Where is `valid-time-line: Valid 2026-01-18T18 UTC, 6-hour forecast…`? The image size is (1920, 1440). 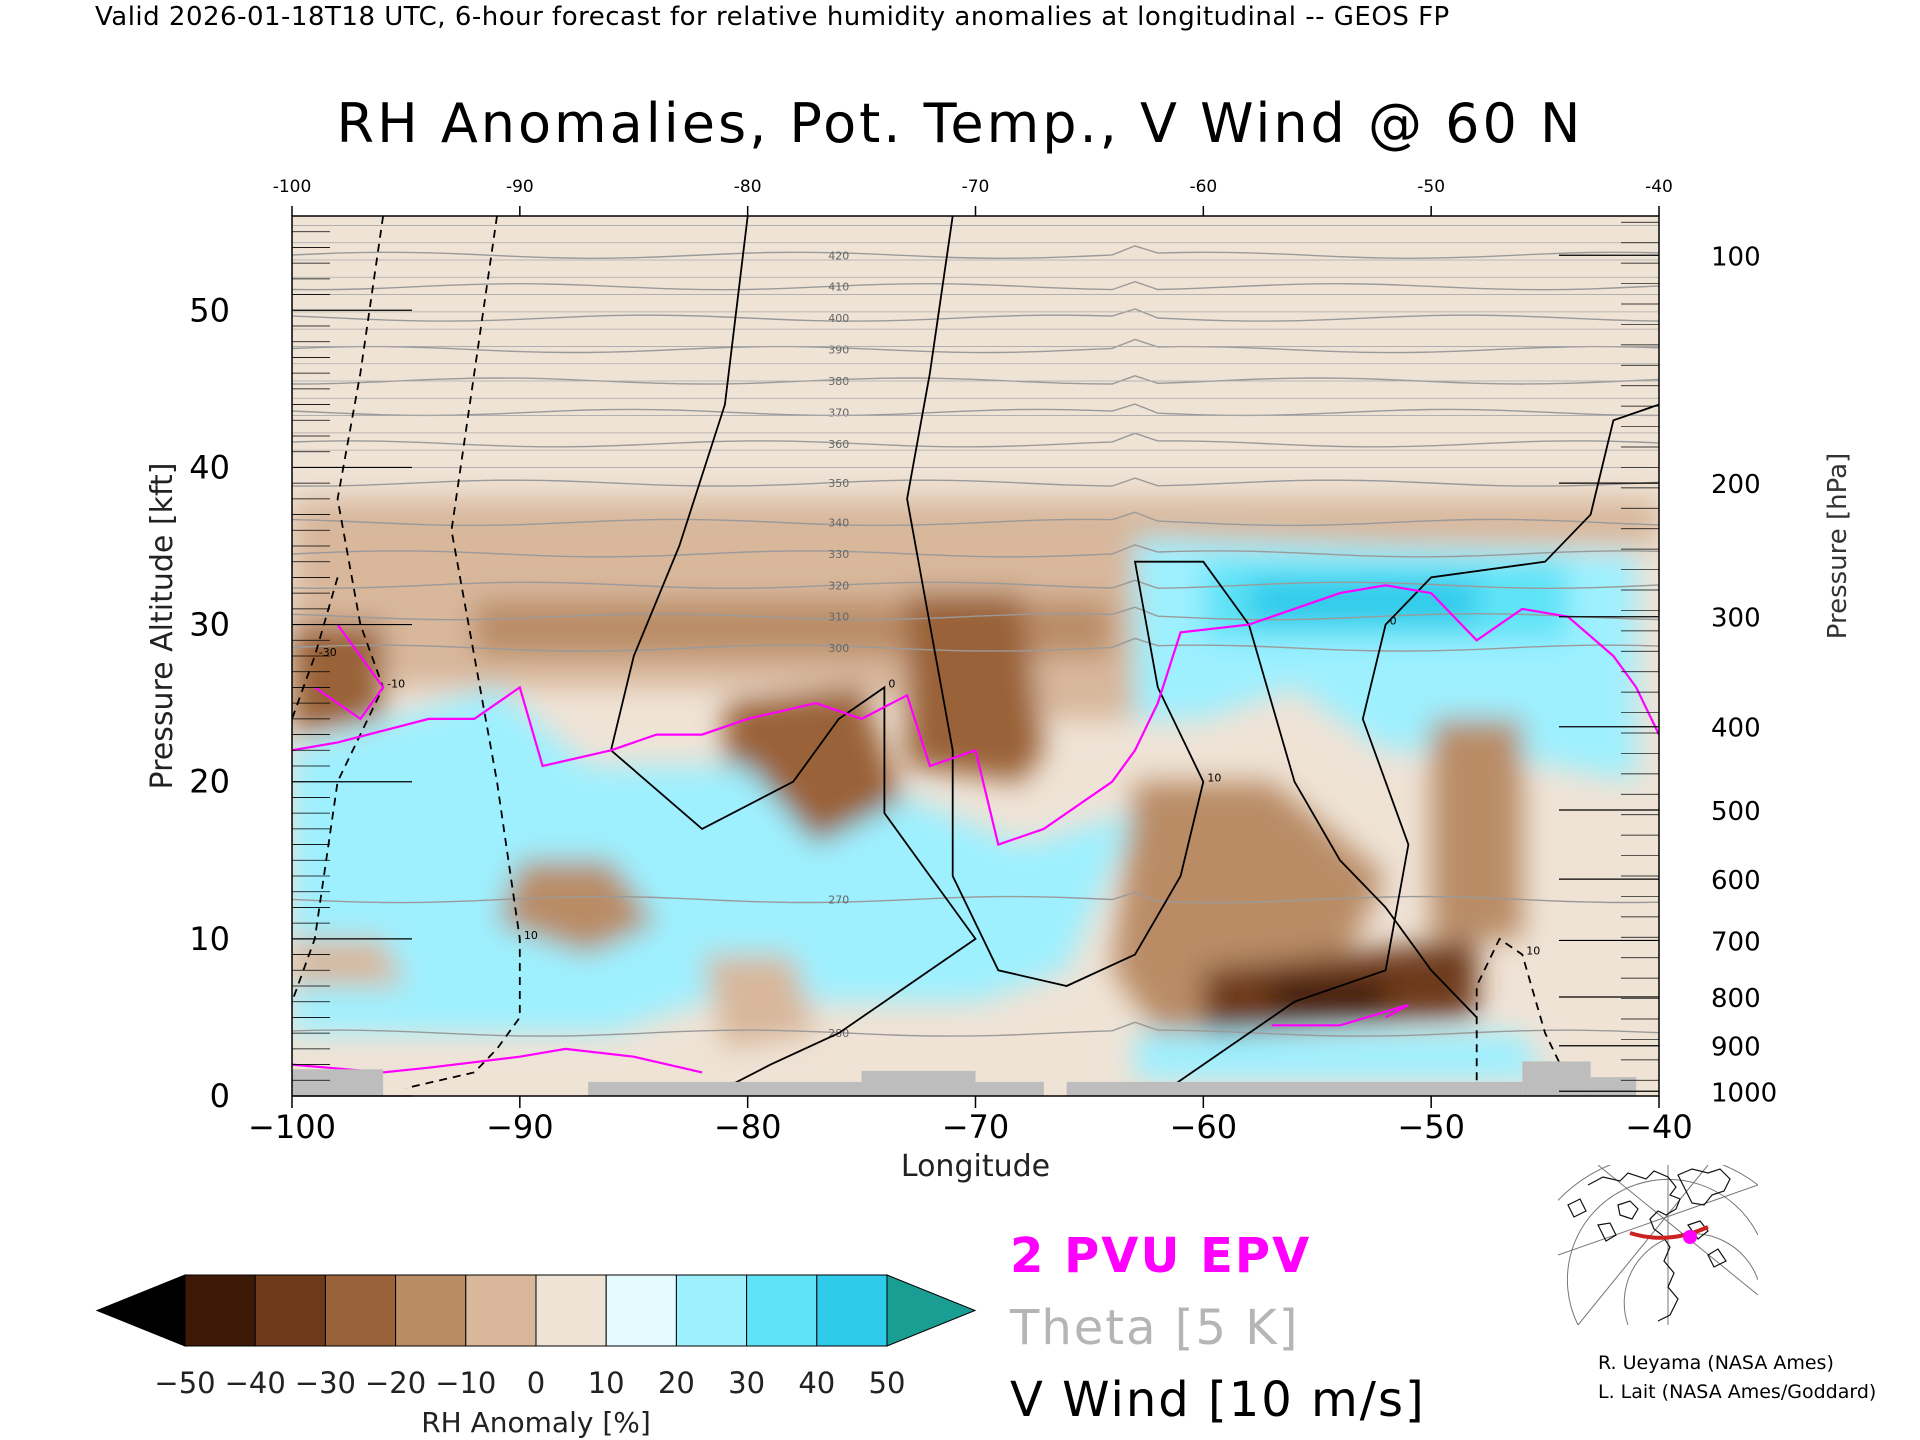
valid-time-line: Valid 2026-01-18T18 UTC, 6-hour forecast… is located at coordinates (772, 17).